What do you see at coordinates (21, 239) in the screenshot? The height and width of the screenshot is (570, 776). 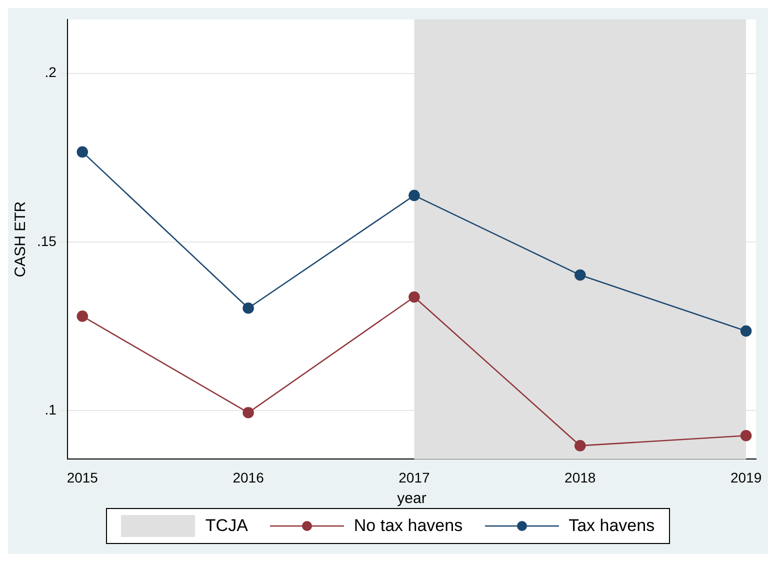 I see `y-axis-title: CASH ETR` at bounding box center [21, 239].